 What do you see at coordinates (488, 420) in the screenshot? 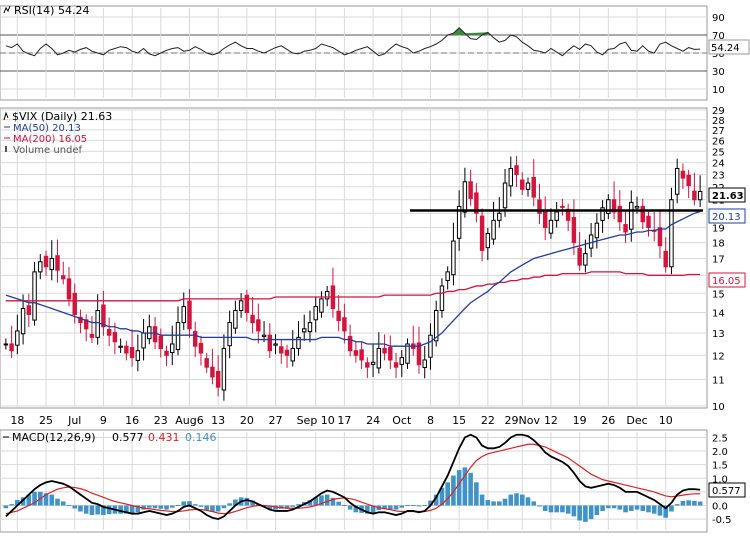
I see `x-tick-label: 22` at bounding box center [488, 420].